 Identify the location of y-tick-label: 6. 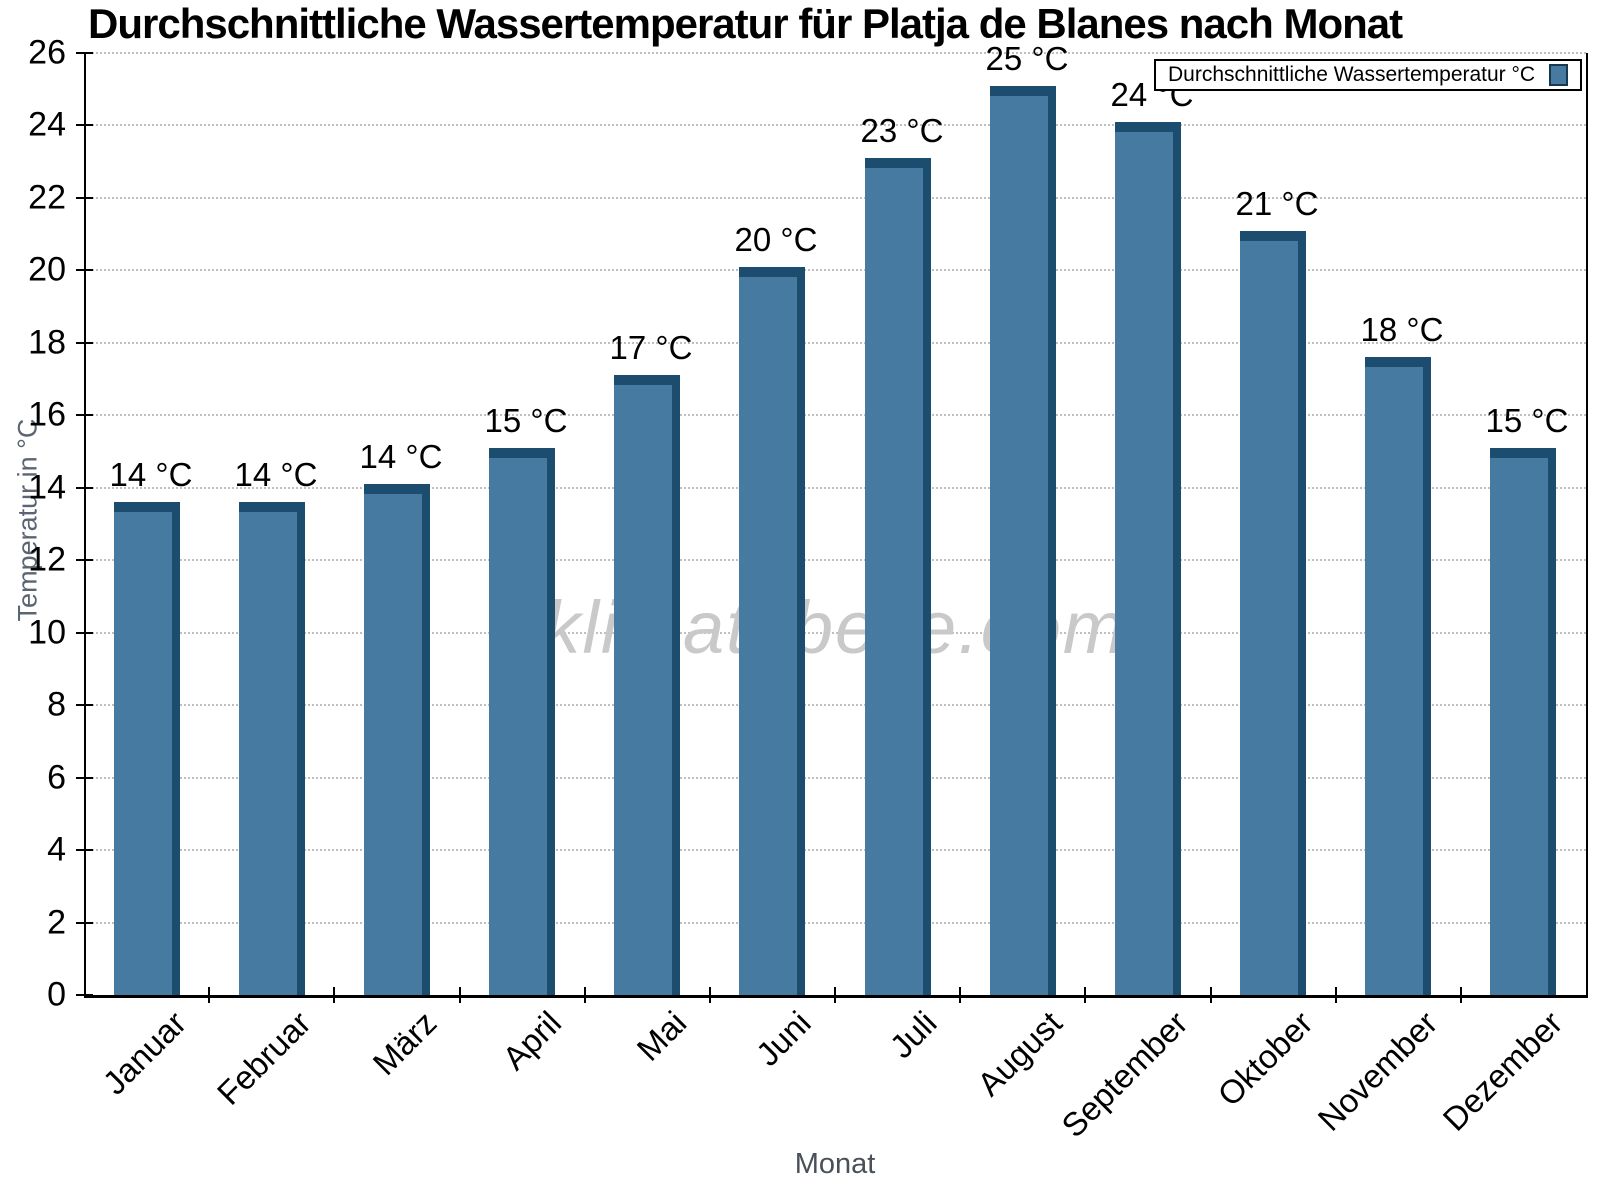
(56, 777).